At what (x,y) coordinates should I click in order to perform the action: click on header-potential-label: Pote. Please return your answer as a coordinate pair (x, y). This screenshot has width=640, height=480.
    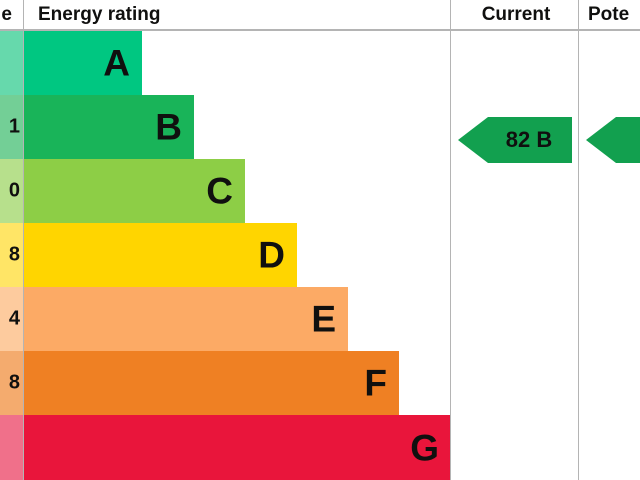
    Looking at the image, I should click on (609, 14).